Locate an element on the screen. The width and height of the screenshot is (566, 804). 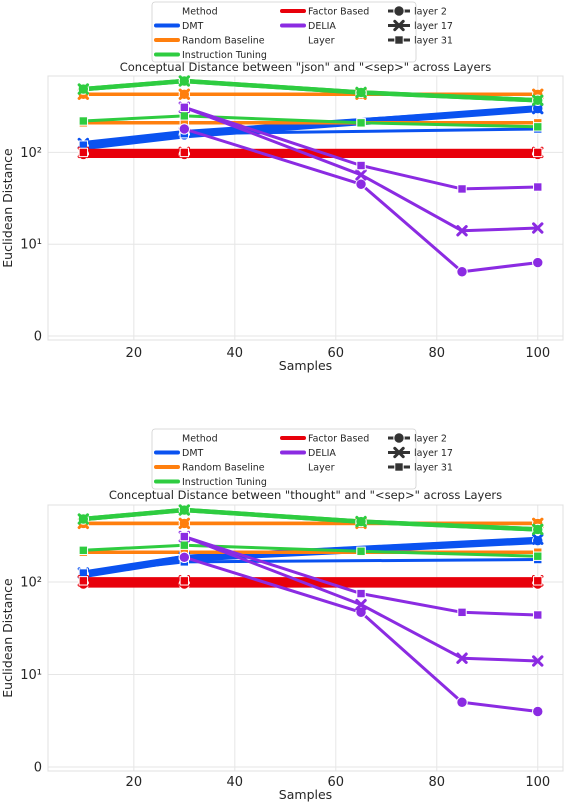
x-tick-label-40: 40 is located at coordinates (235, 782).